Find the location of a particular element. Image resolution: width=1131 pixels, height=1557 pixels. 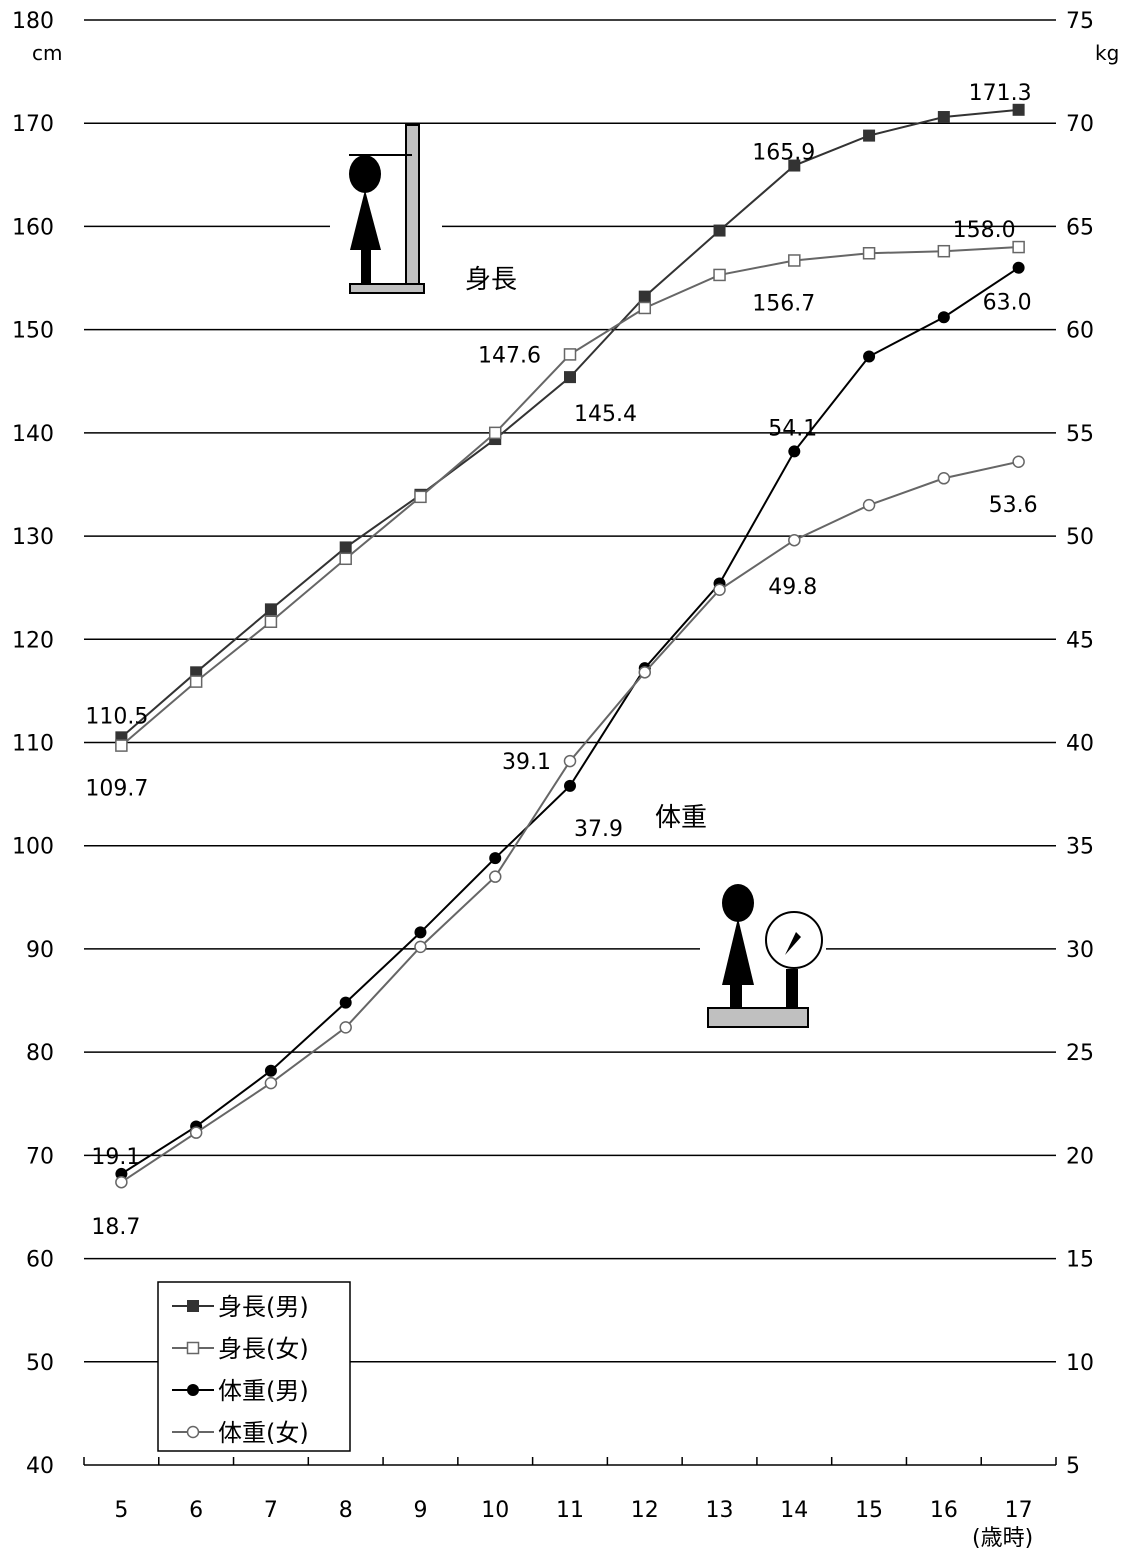

height-group-label: 身長 is located at coordinates (491, 280).